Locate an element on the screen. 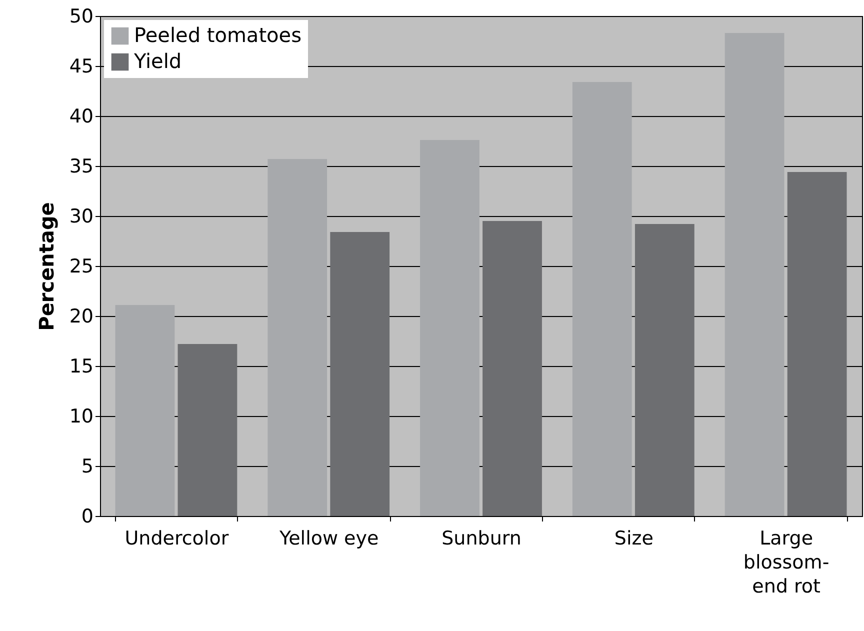 The width and height of the screenshot is (864, 631). x-tick-label: Undercolor is located at coordinates (176, 539).